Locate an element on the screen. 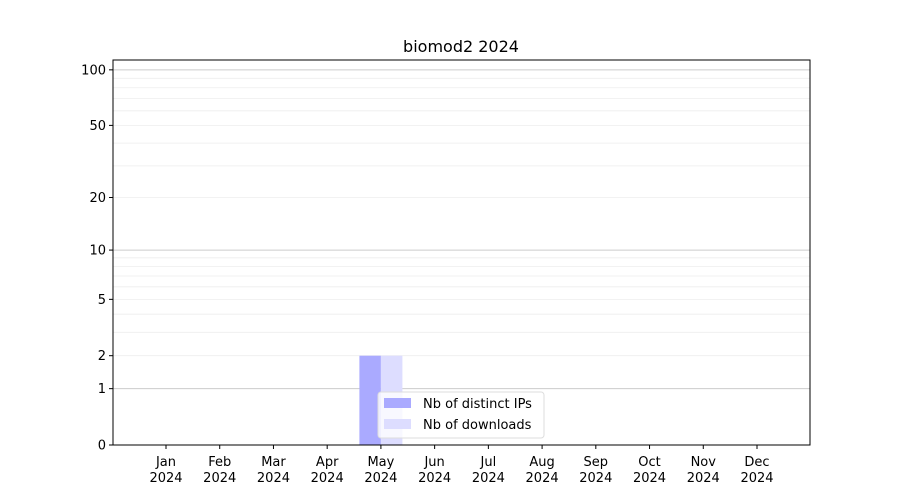 This screenshot has width=900, height=500. x-tick-label: Jul is located at coordinates (488, 462).